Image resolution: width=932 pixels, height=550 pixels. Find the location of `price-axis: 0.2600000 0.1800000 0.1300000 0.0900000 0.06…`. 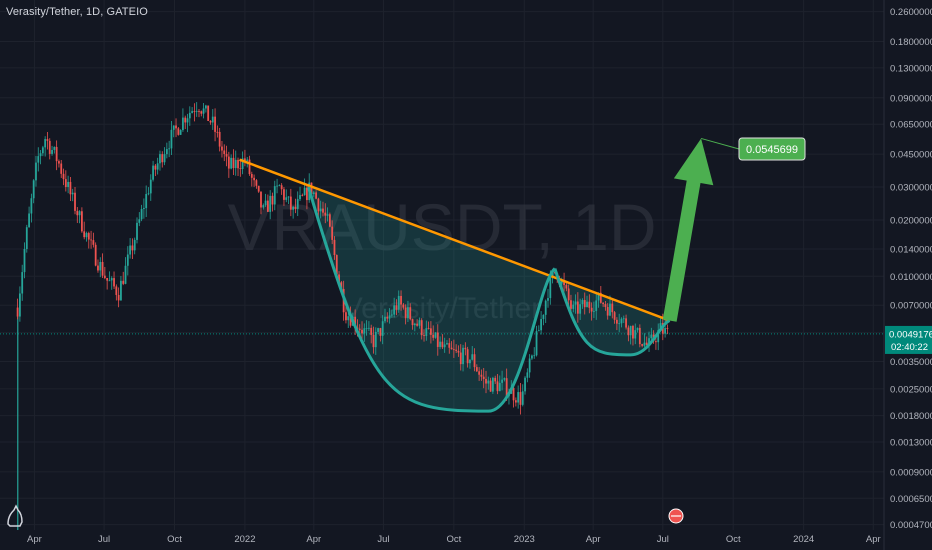

price-axis: 0.2600000 0.1800000 0.1300000 0.0900000 0.06… is located at coordinates (907, 275).